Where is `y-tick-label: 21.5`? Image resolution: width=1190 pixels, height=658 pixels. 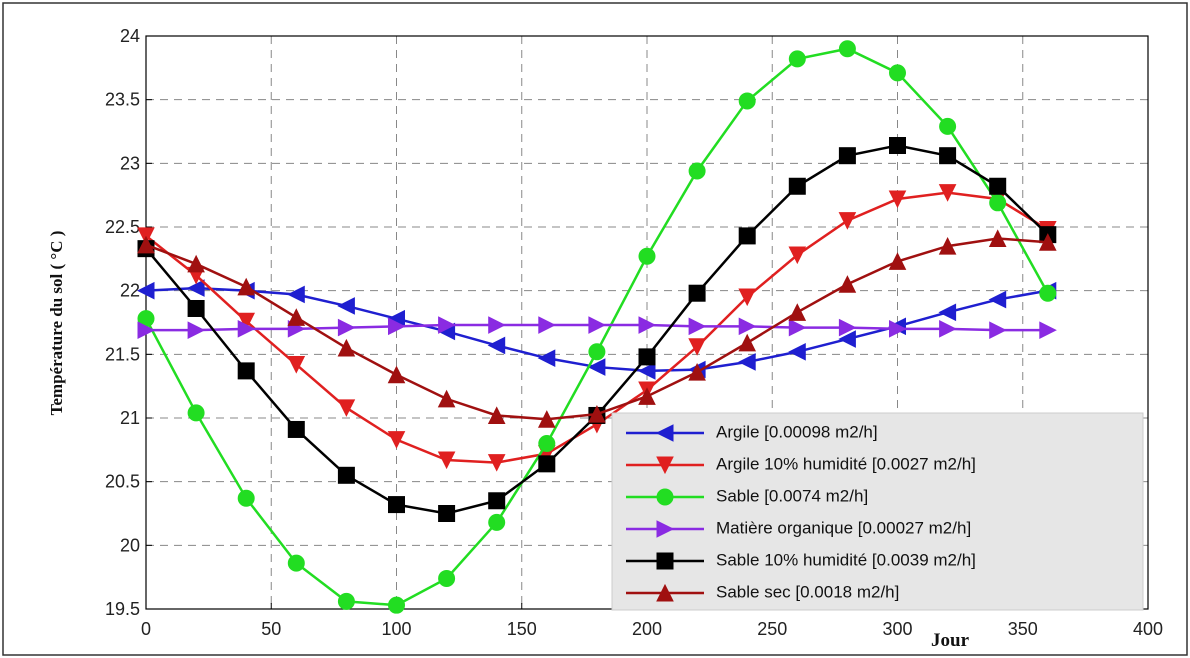
y-tick-label: 21.5 is located at coordinates (122, 354).